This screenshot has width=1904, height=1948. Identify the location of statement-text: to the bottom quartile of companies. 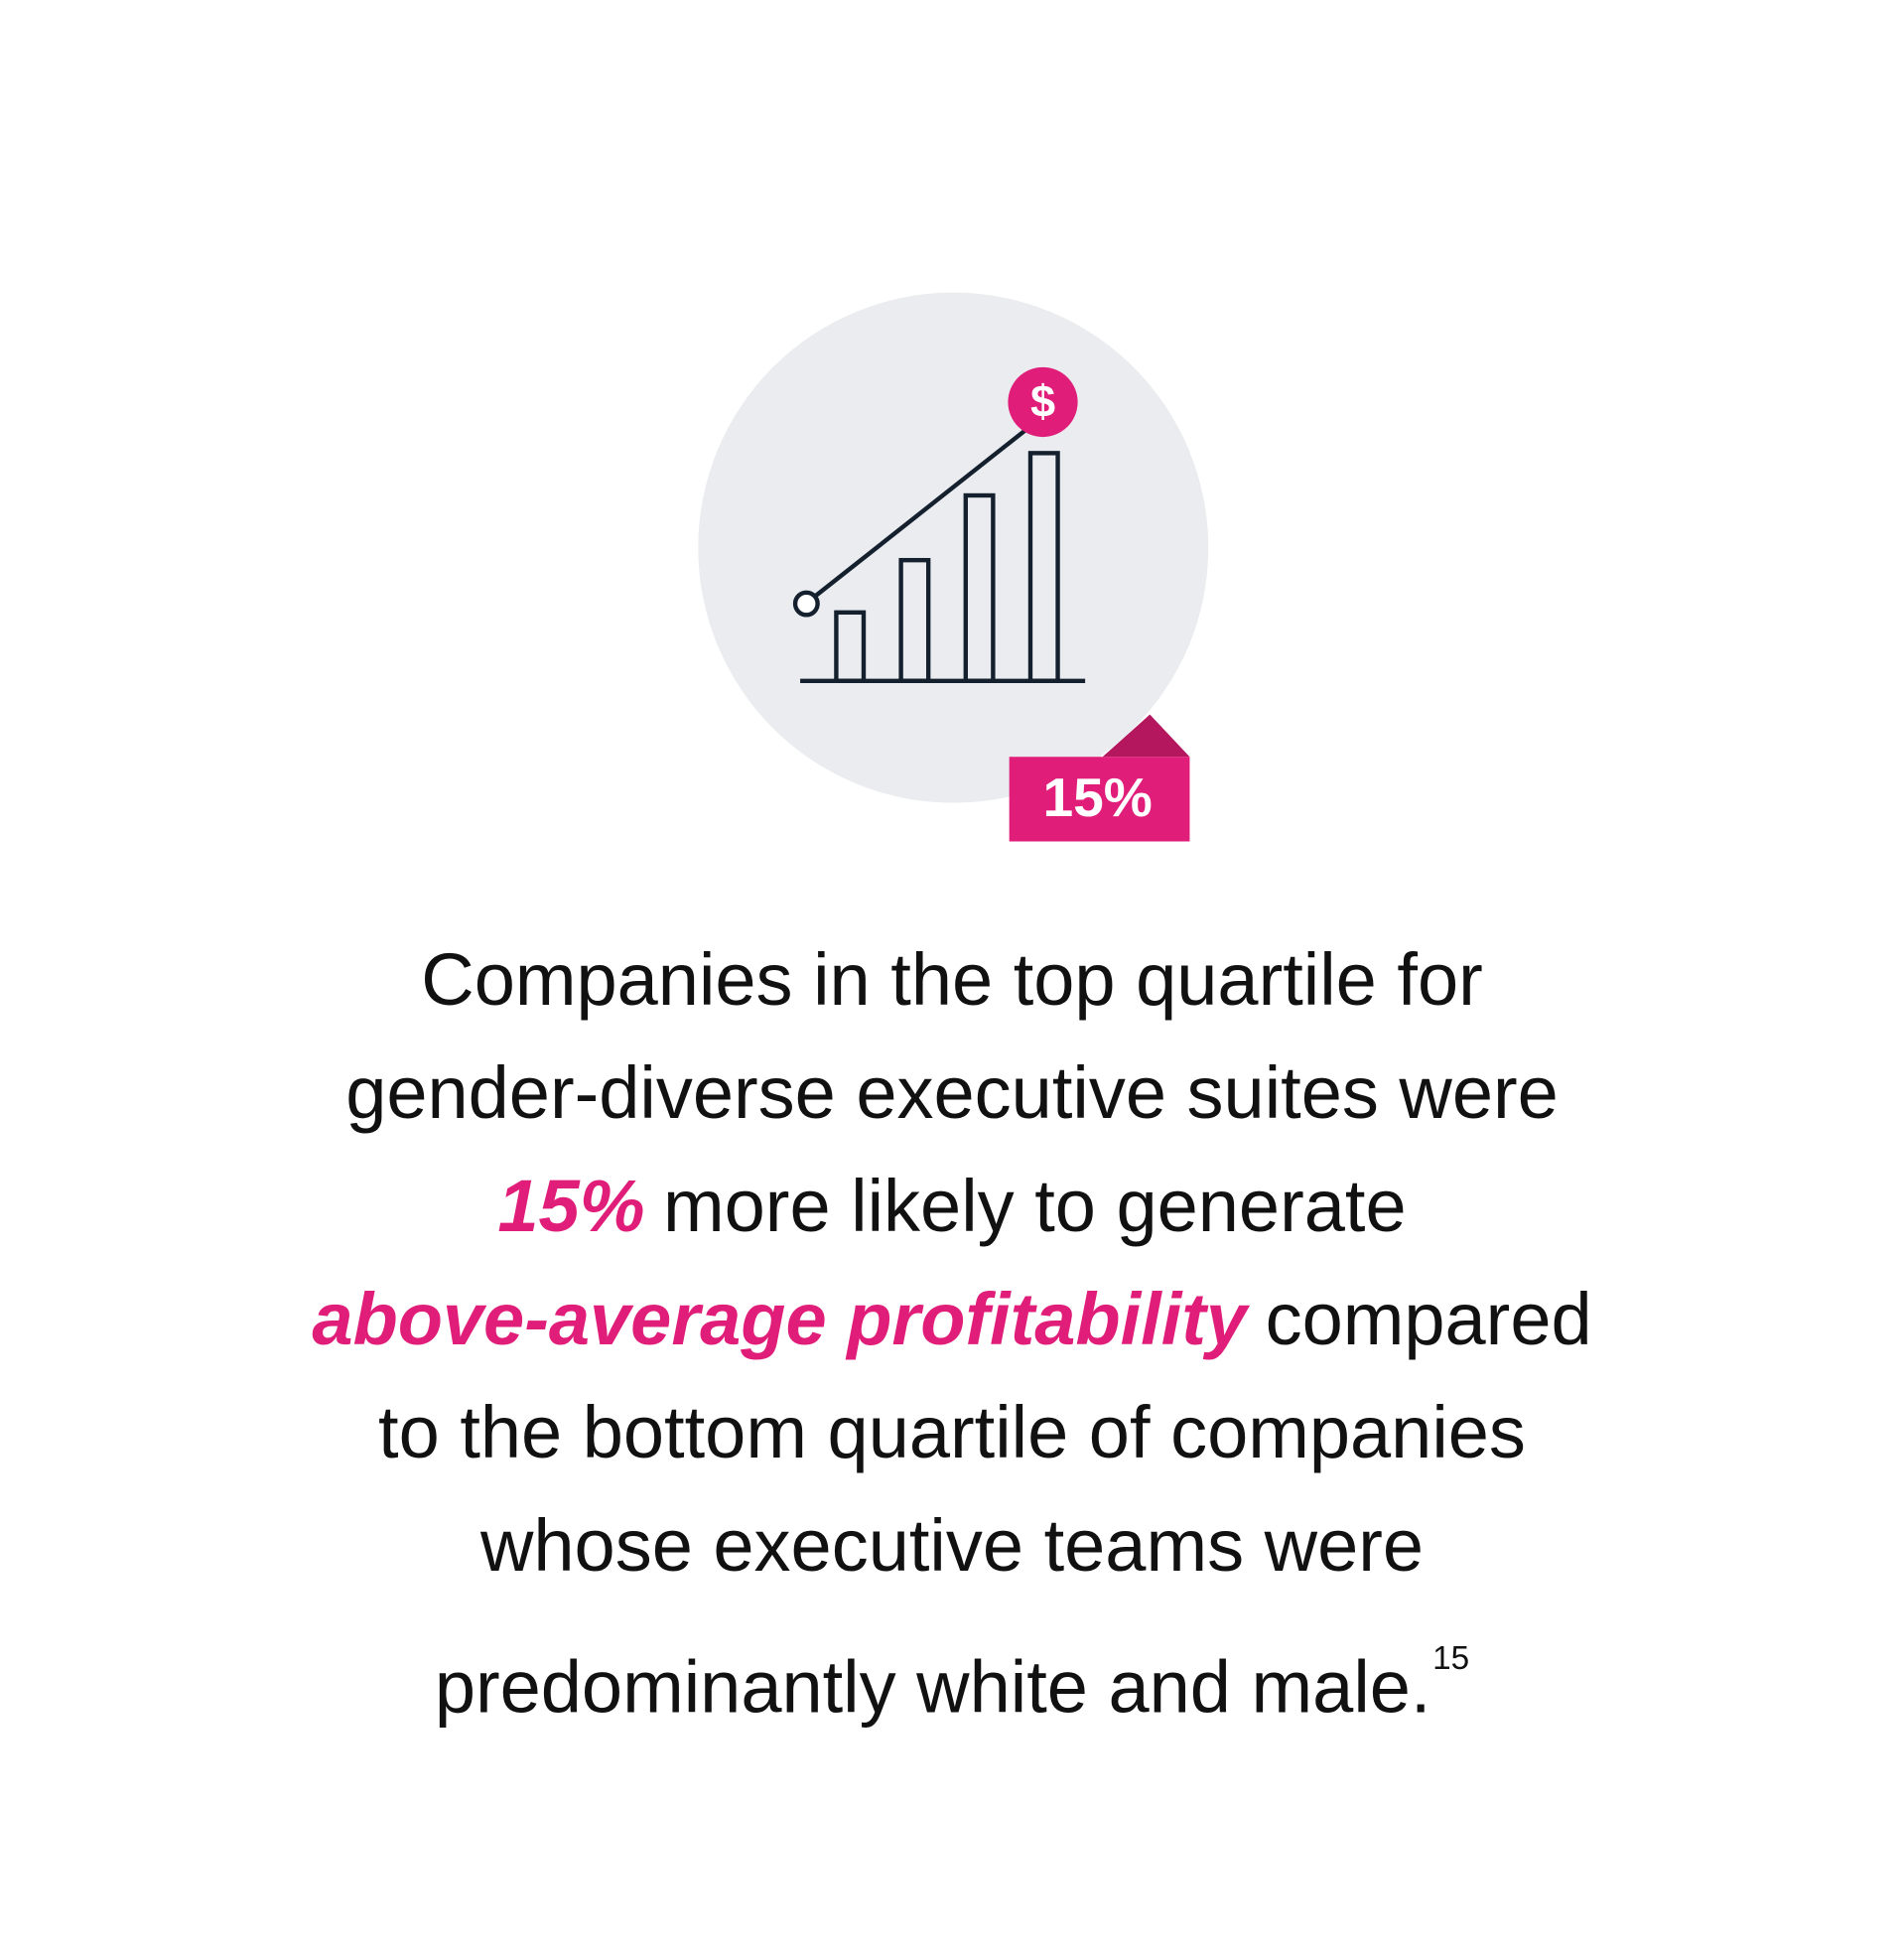
(952, 1432).